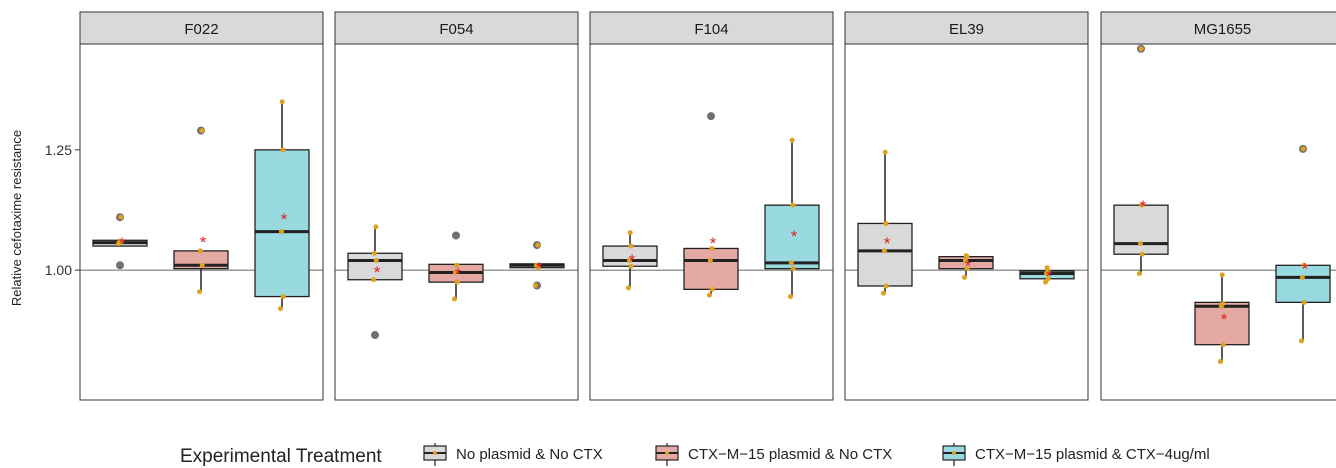  I want to click on legend-item: No plasmid & No CTX, so click(513, 454).